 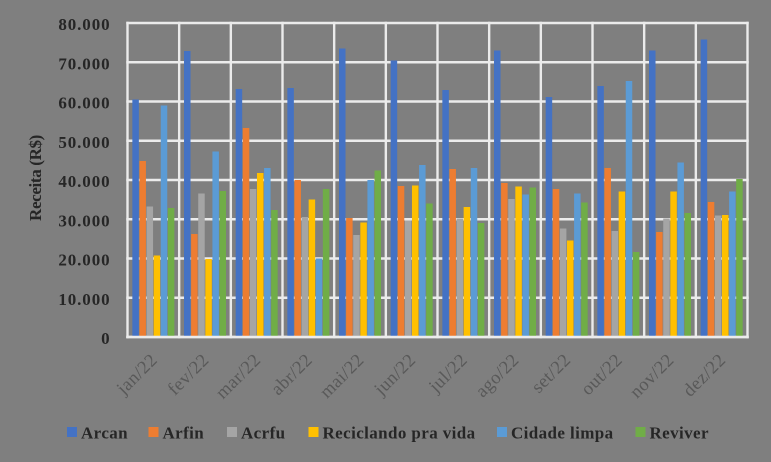 What do you see at coordinates (84, 63) in the screenshot?
I see `svg-text: 70.000` at bounding box center [84, 63].